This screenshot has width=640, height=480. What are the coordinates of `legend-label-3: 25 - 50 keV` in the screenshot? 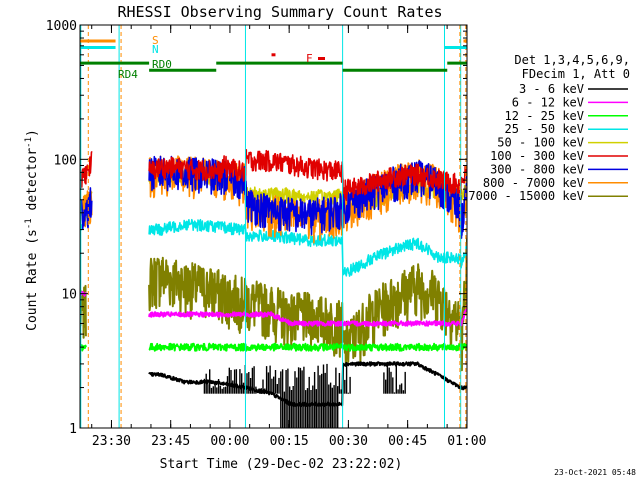 It's located at (544, 129).